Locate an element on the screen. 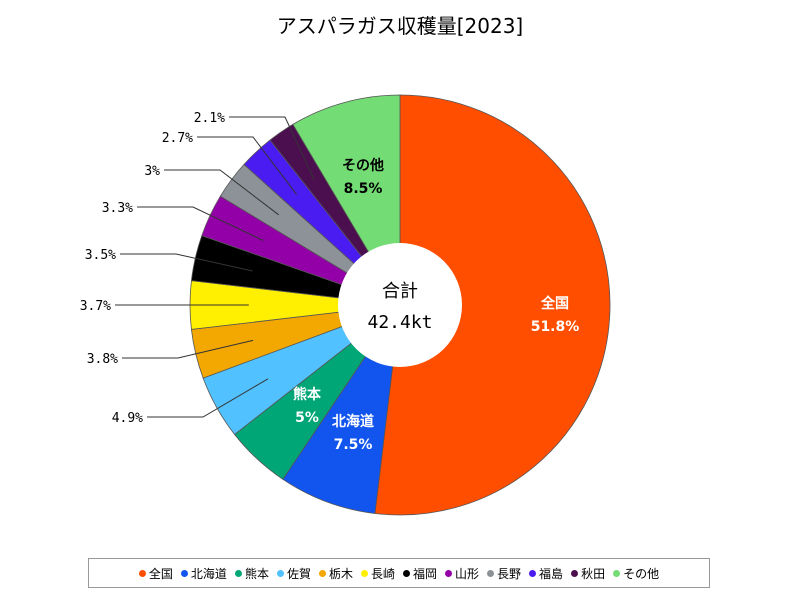 The image size is (800, 600). legend-label: 長崎 is located at coordinates (382, 573).